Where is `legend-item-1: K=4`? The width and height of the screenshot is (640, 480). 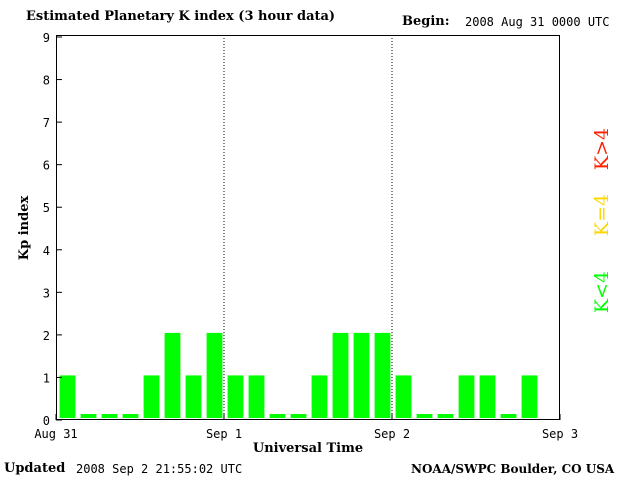 legend-item-1: K=4 is located at coordinates (602, 215).